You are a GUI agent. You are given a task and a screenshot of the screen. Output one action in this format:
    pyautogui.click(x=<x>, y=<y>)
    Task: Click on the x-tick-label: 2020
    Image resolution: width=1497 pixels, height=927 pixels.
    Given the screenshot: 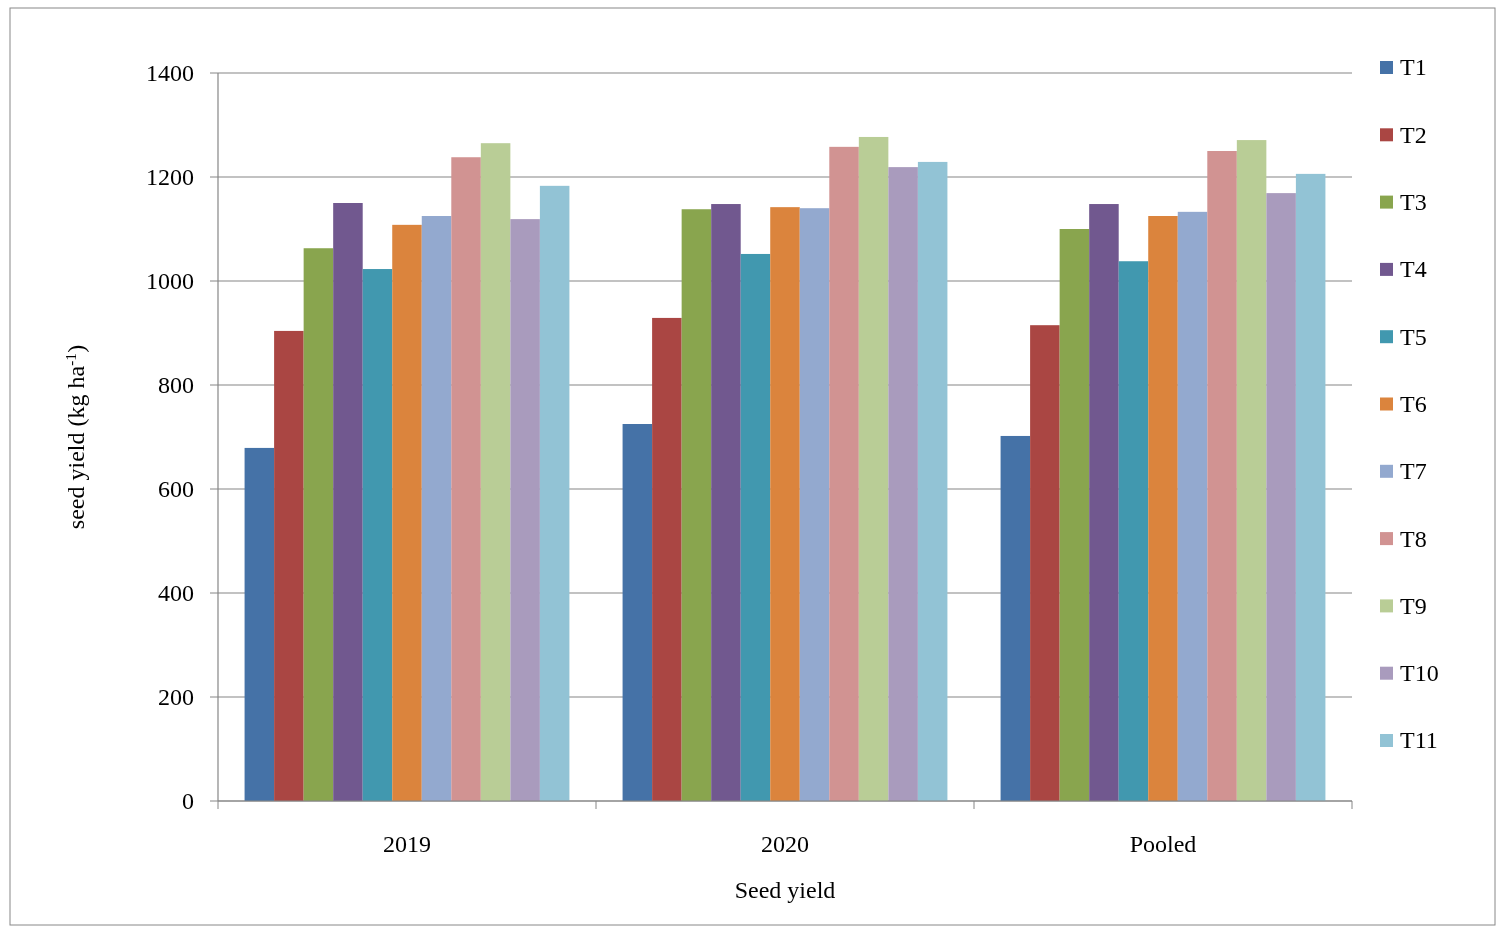 What is the action you would take?
    pyautogui.click(x=785, y=844)
    